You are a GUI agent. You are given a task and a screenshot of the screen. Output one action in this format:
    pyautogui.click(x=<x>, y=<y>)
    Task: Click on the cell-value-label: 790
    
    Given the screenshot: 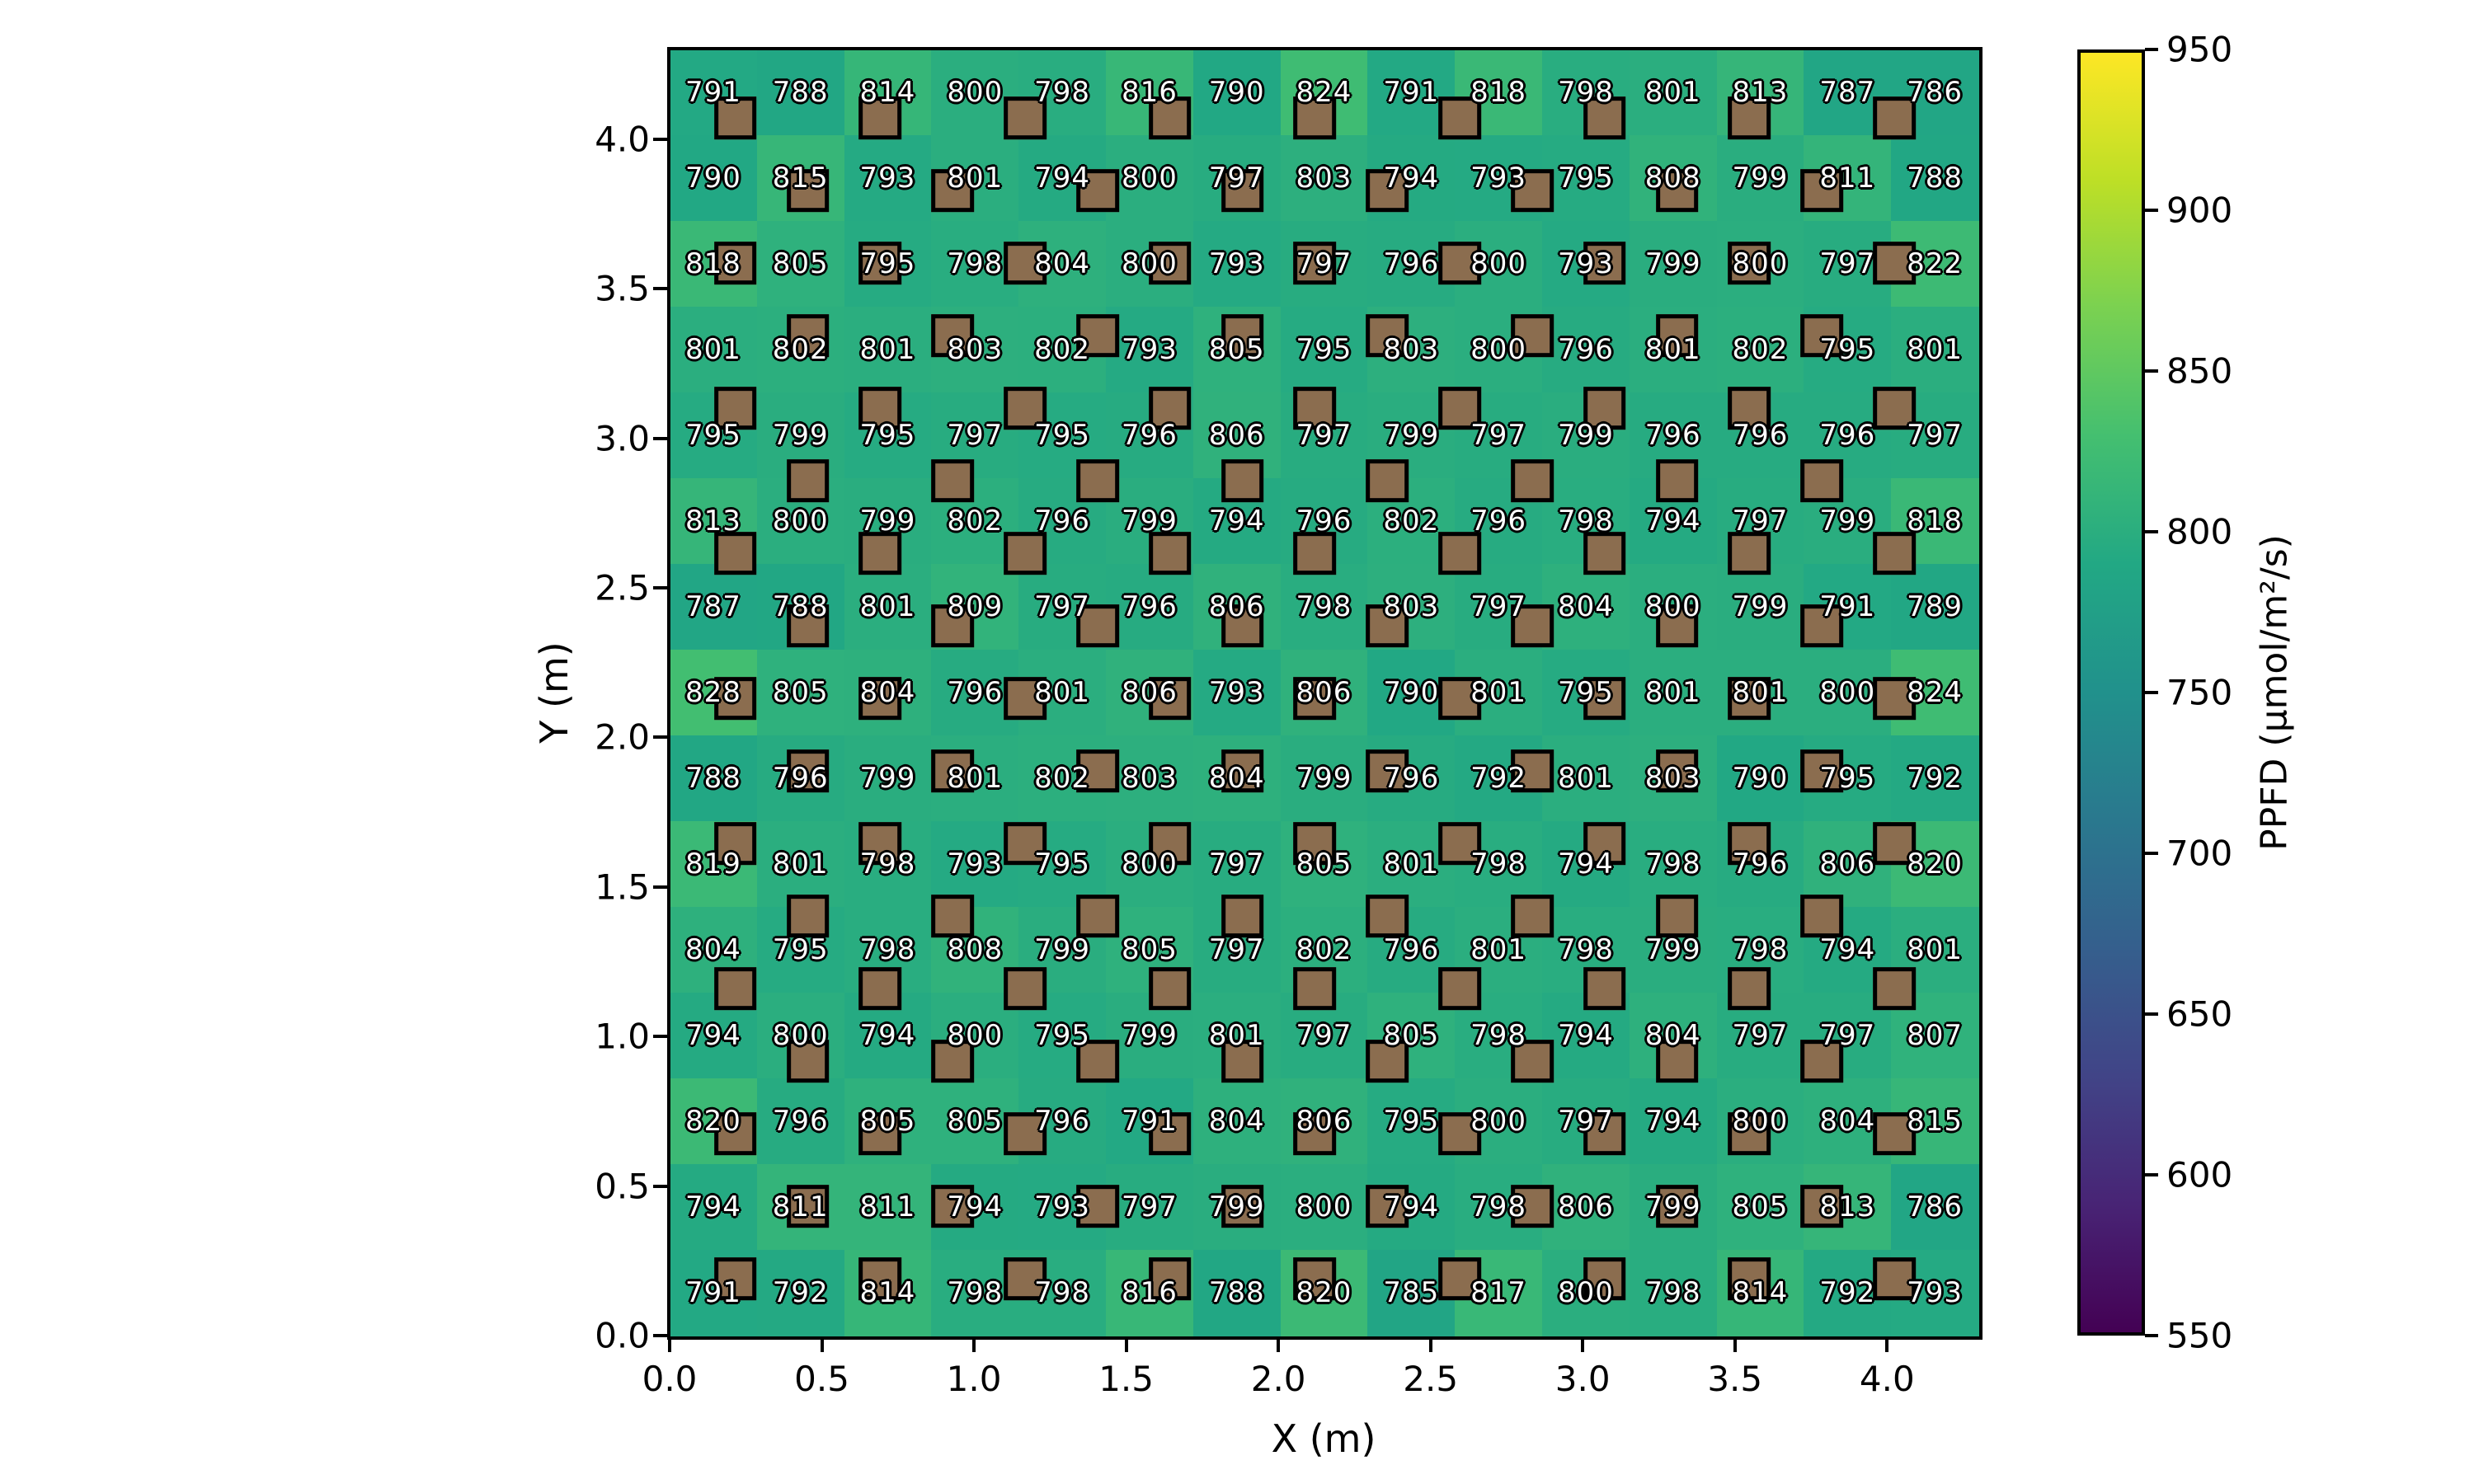 What is the action you would take?
    pyautogui.click(x=1760, y=778)
    